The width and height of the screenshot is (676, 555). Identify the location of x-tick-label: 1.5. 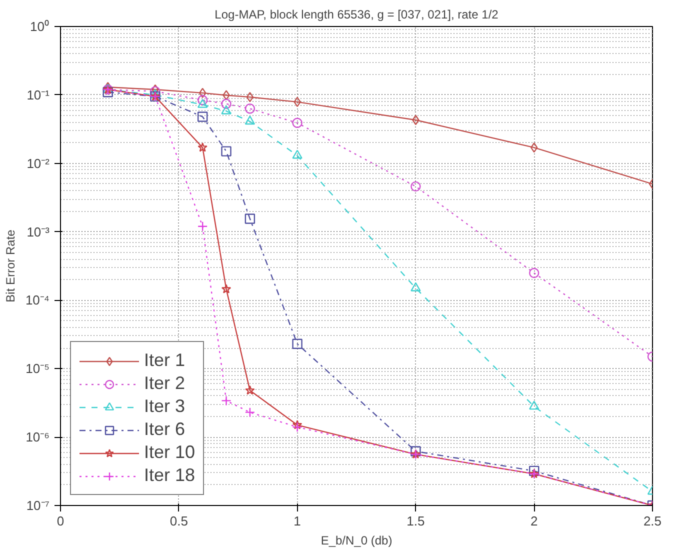
(415, 521).